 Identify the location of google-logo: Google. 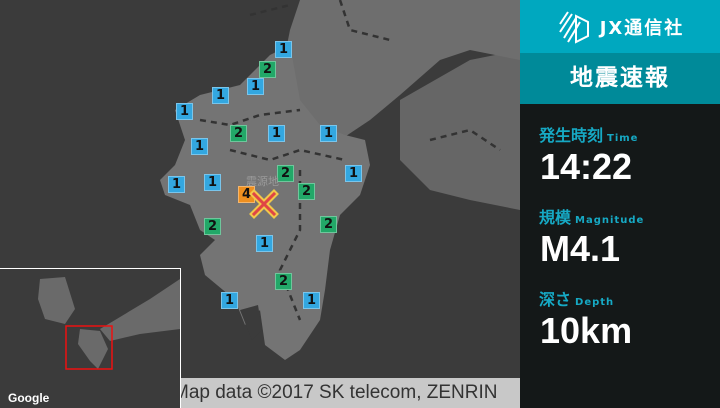
(29, 398).